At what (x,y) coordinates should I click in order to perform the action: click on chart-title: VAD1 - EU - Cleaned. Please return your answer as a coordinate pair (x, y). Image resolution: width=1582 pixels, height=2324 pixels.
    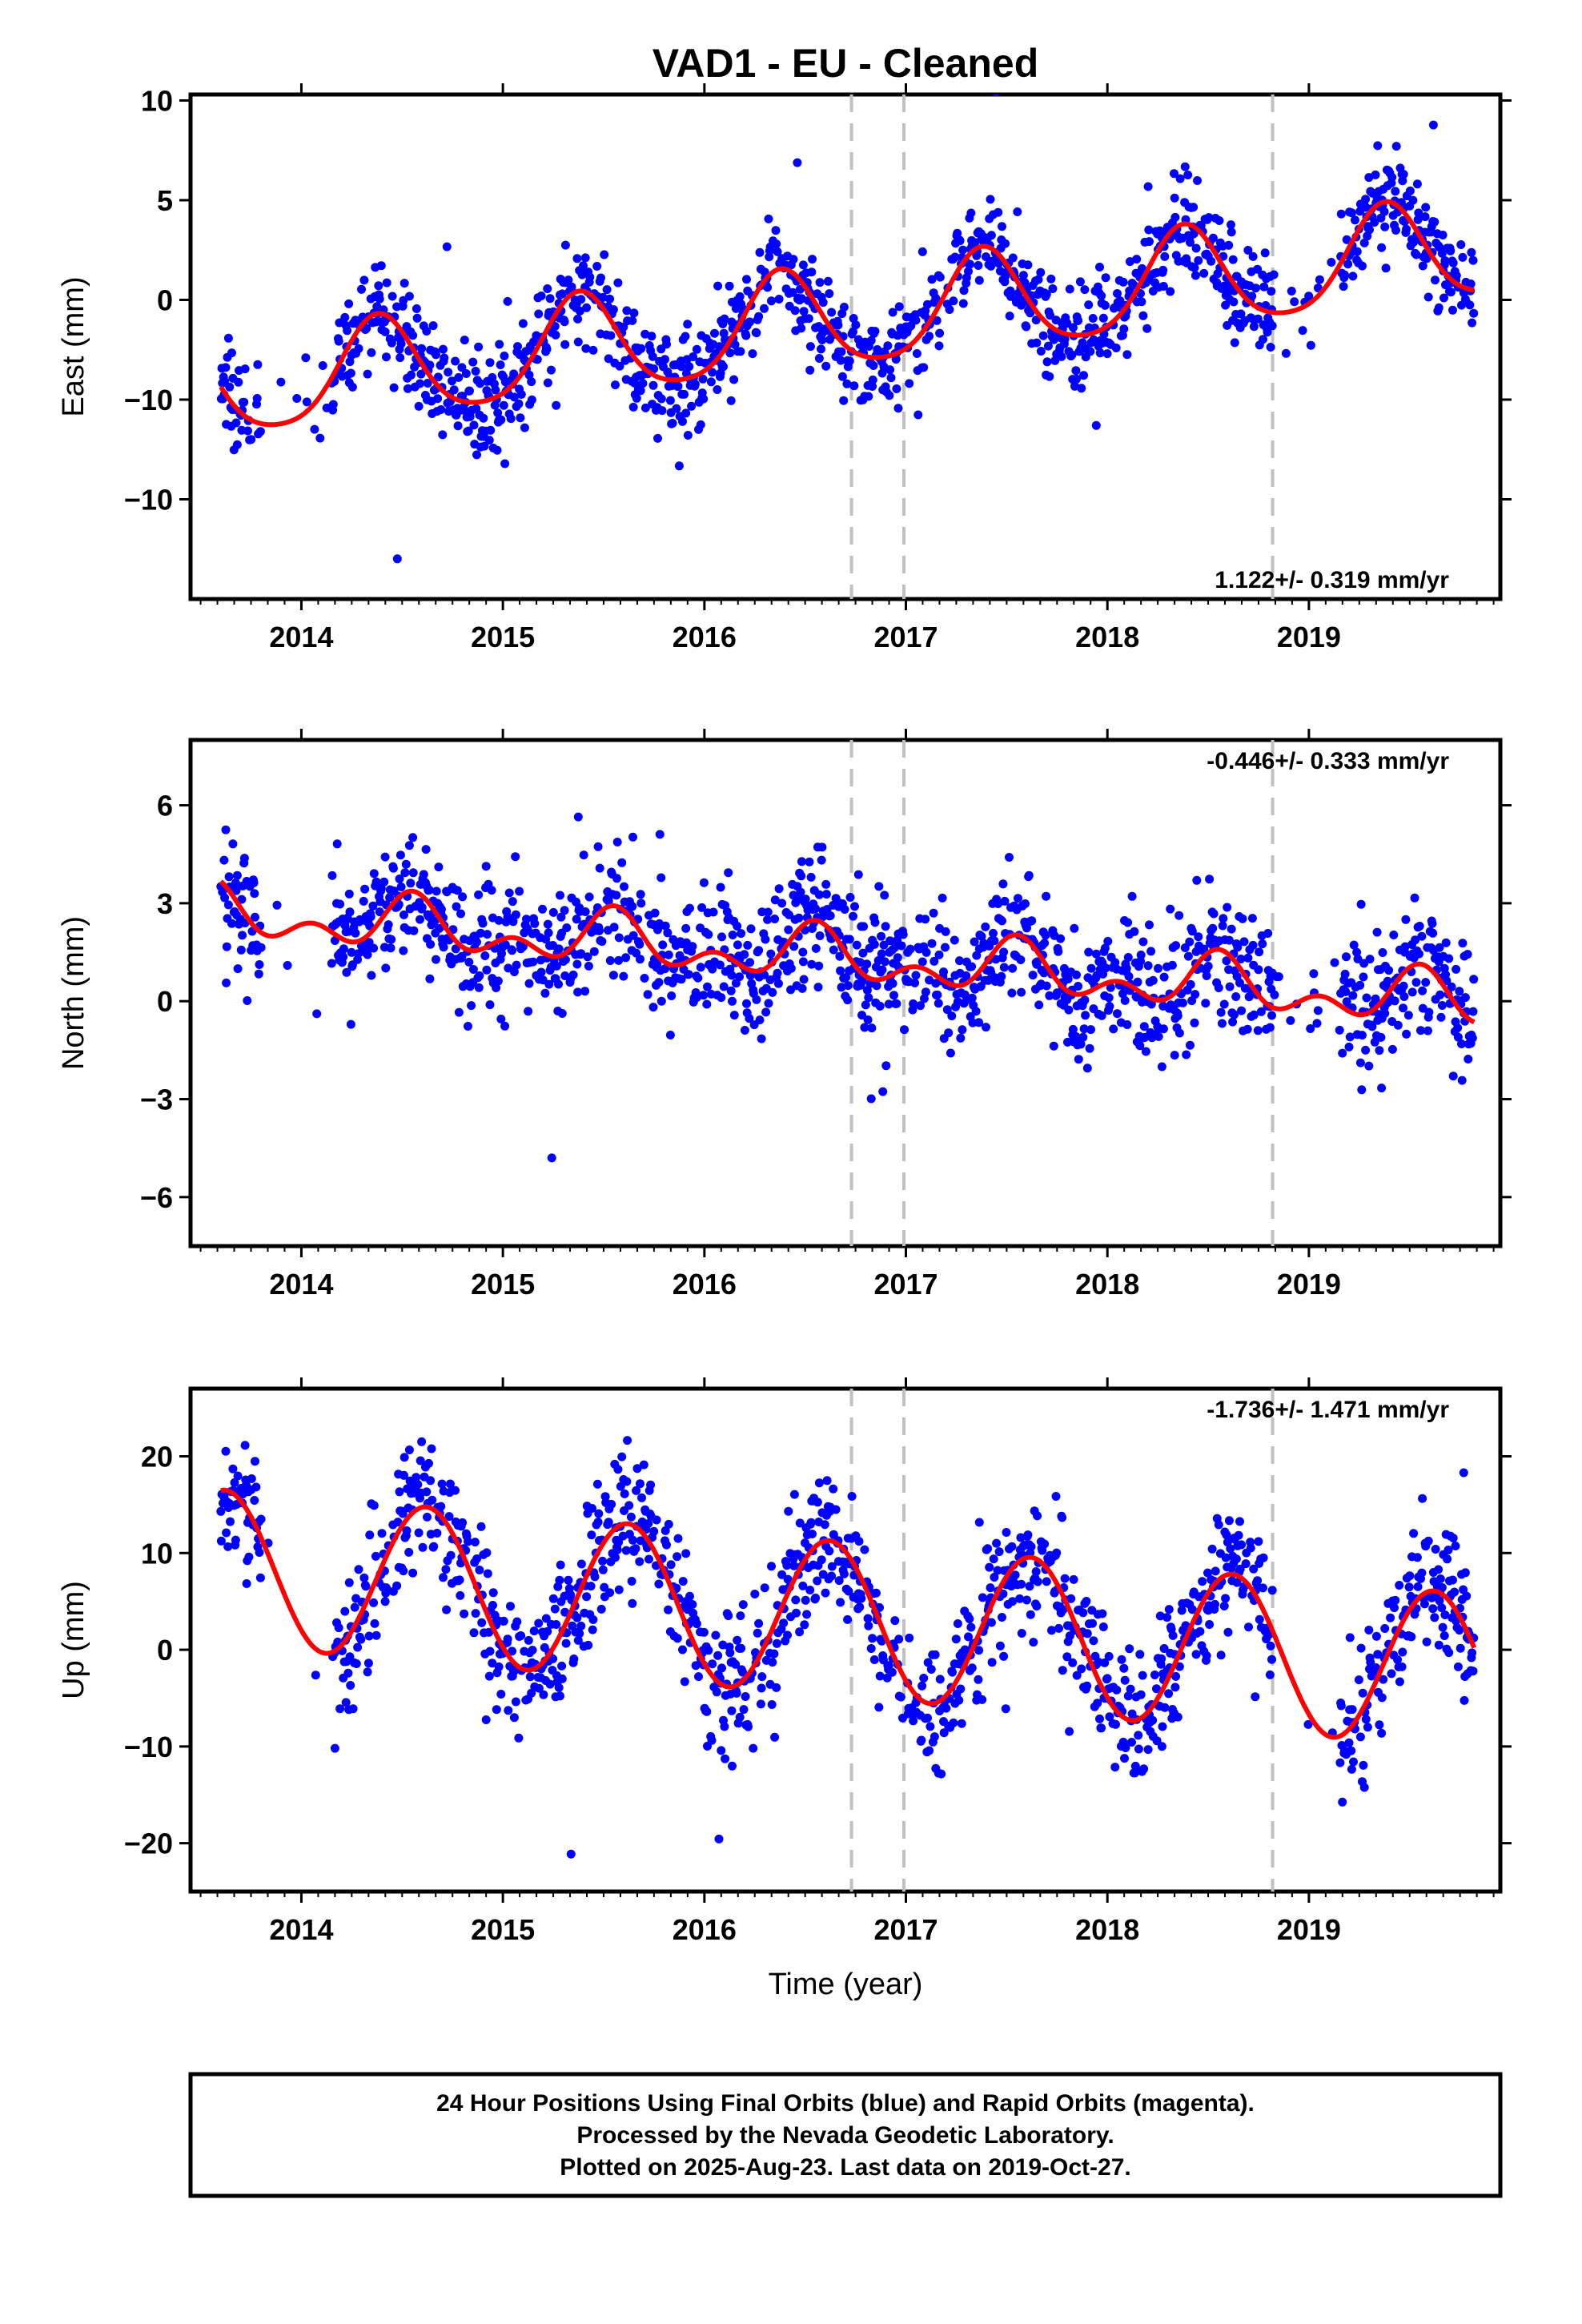
    Looking at the image, I should click on (846, 63).